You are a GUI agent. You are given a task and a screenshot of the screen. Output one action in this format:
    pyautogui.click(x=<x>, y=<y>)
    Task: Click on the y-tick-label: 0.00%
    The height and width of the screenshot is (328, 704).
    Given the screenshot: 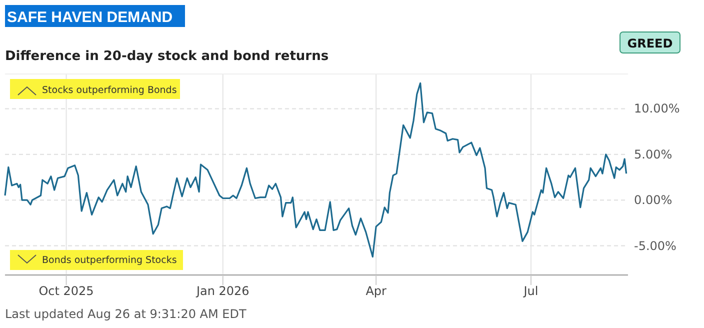 What is the action you would take?
    pyautogui.click(x=653, y=200)
    